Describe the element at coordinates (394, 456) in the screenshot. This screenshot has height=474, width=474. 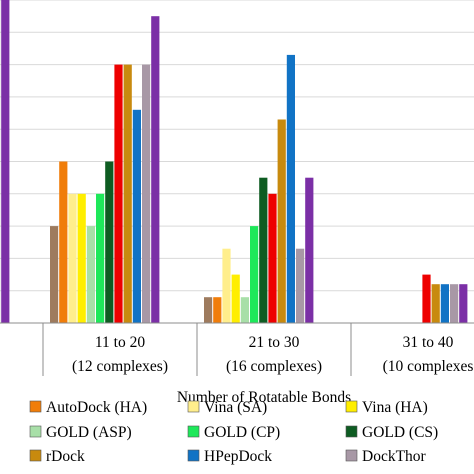
I see `legend-label: DockThor` at that location.